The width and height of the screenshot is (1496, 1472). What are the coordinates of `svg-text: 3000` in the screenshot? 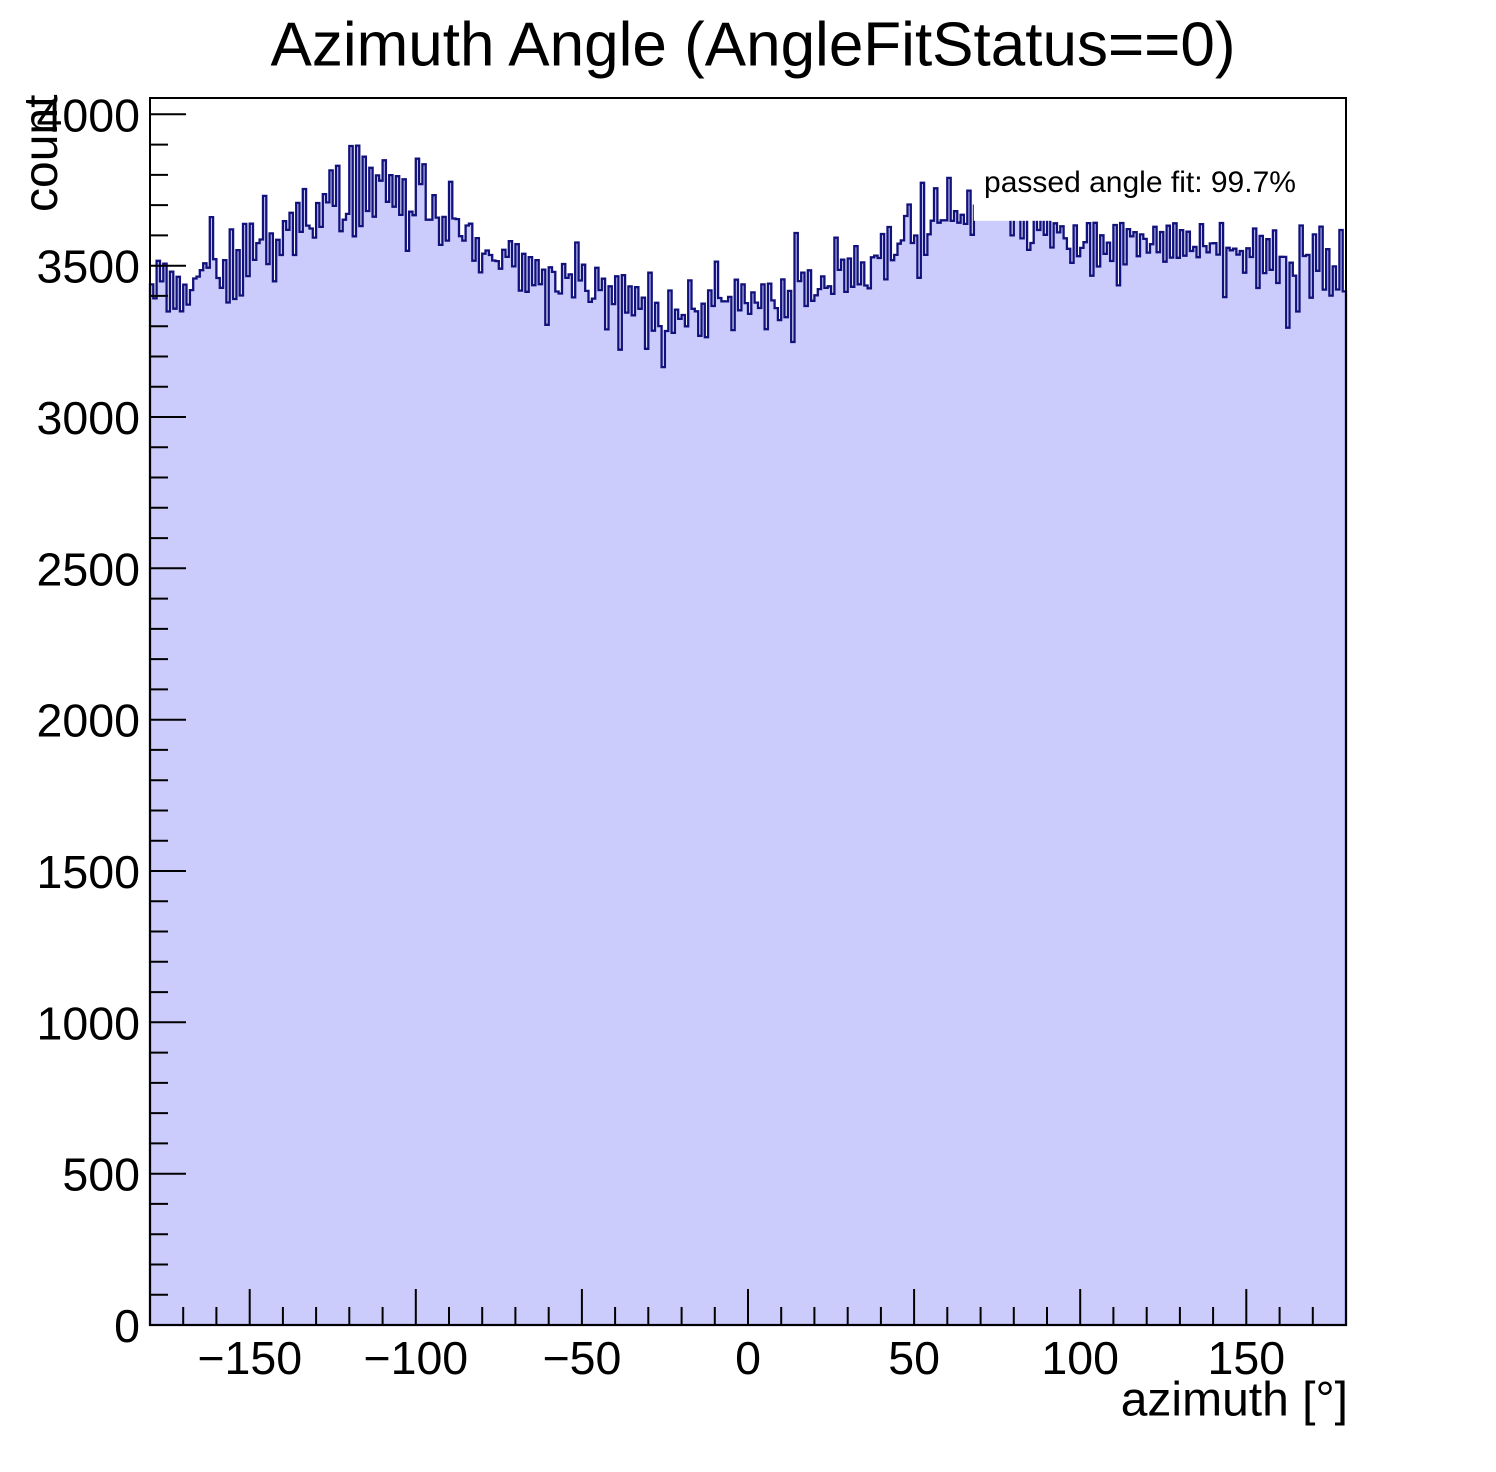 It's located at (88, 418).